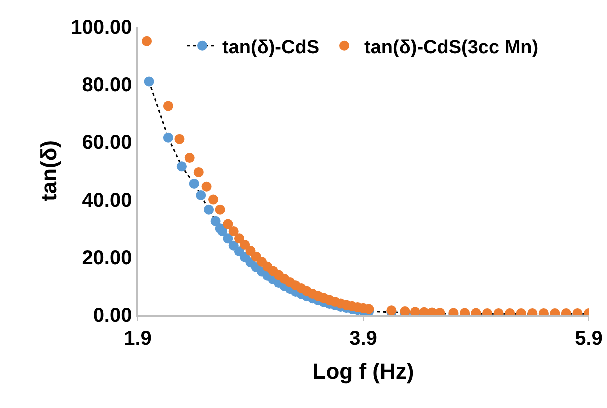 This screenshot has height=408, width=607. What do you see at coordinates (271, 47) in the screenshot?
I see `legend-label: tan(δ)-CdS` at bounding box center [271, 47].